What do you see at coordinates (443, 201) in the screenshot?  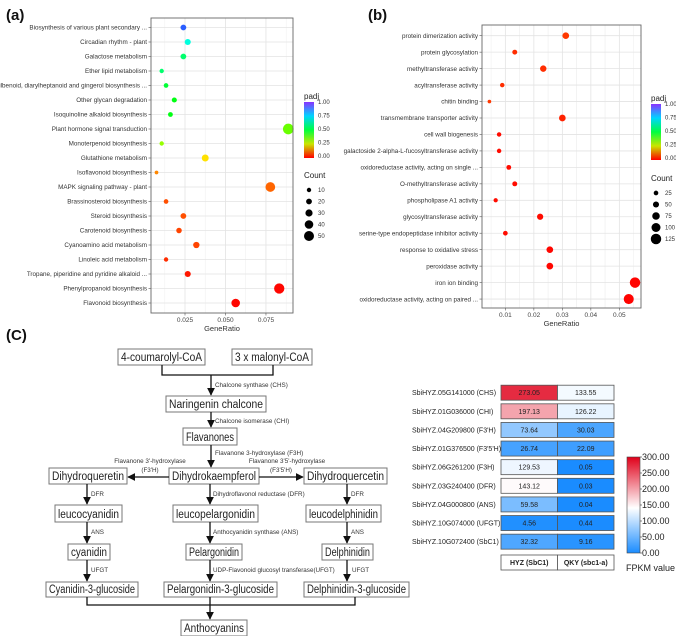 I see `y-tick-label: phospholipase A1 activity` at bounding box center [443, 201].